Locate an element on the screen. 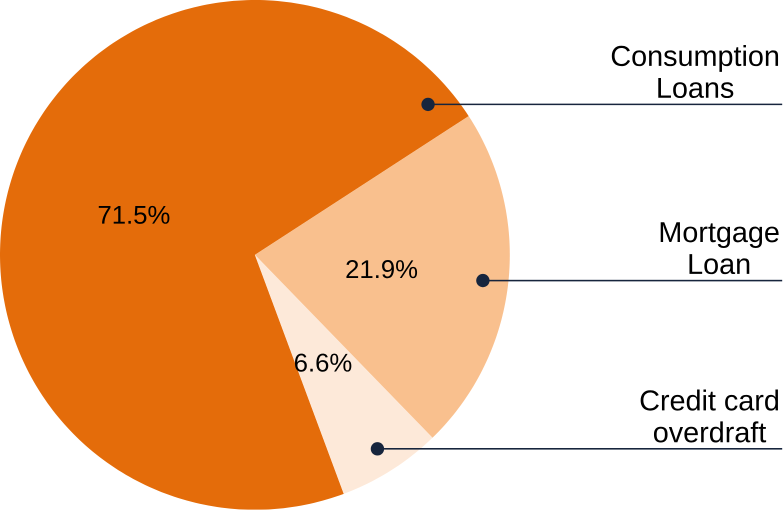  data-label: 71.5% is located at coordinates (134, 215).